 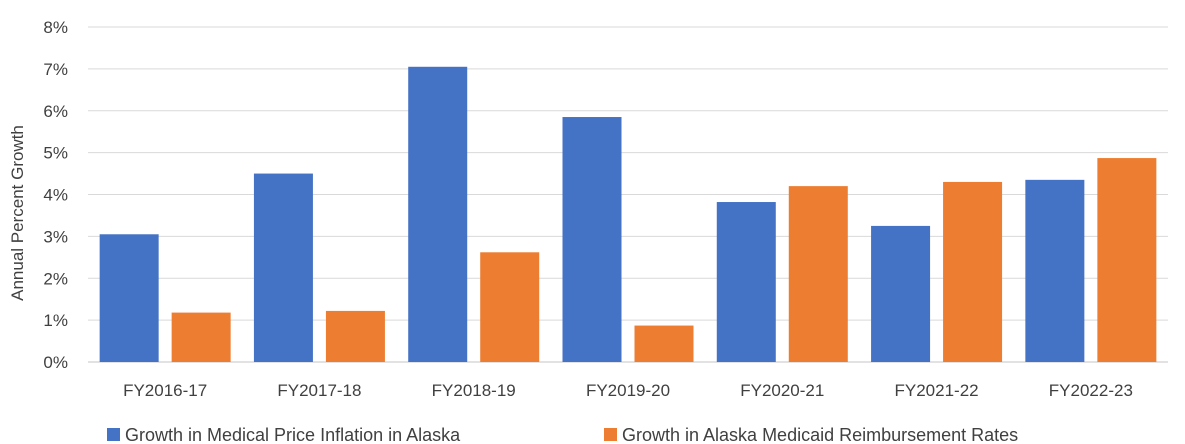 I want to click on x-tick-label: FY2022-23, so click(x=1091, y=390).